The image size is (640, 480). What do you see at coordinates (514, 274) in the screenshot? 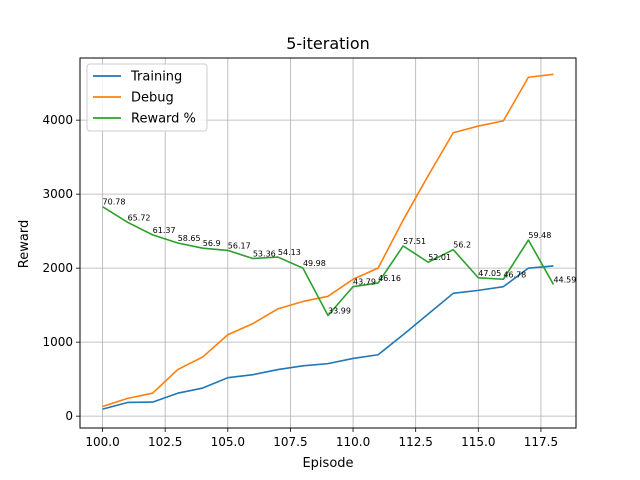
I see `data-point-label: 46.78` at bounding box center [514, 274].